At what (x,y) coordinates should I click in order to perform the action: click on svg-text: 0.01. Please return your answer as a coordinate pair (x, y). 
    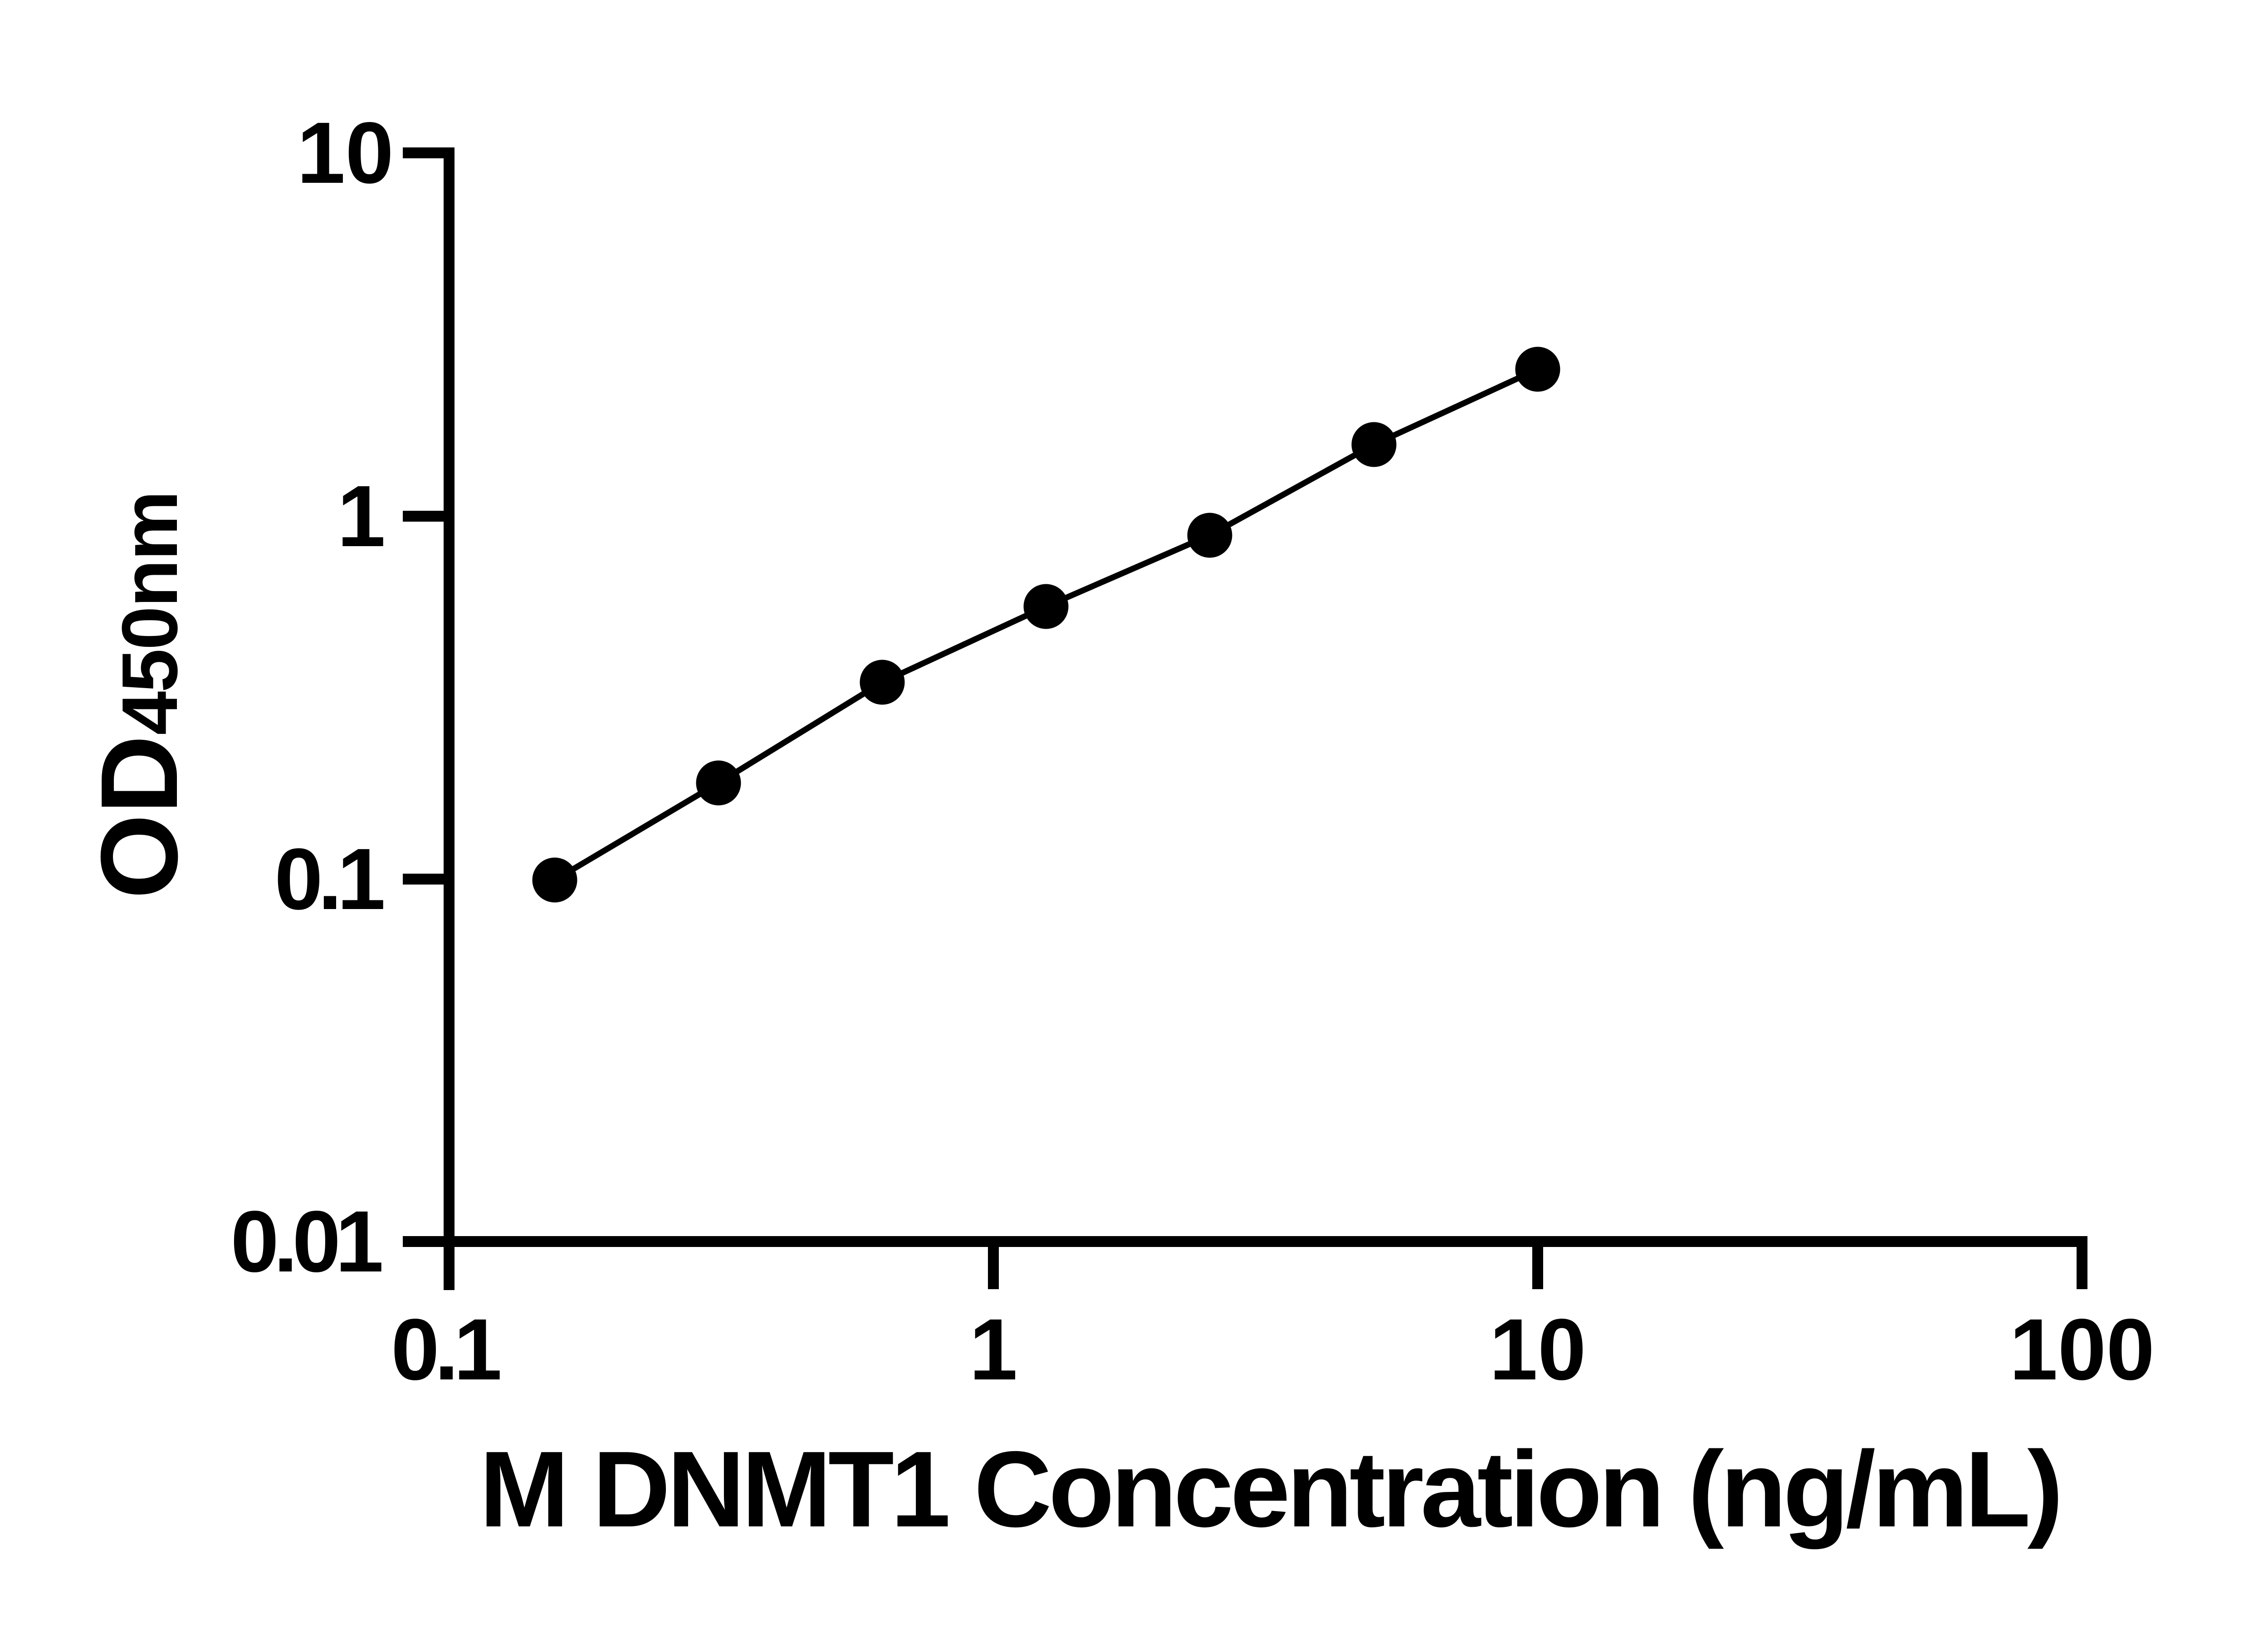
    Looking at the image, I should click on (305, 1241).